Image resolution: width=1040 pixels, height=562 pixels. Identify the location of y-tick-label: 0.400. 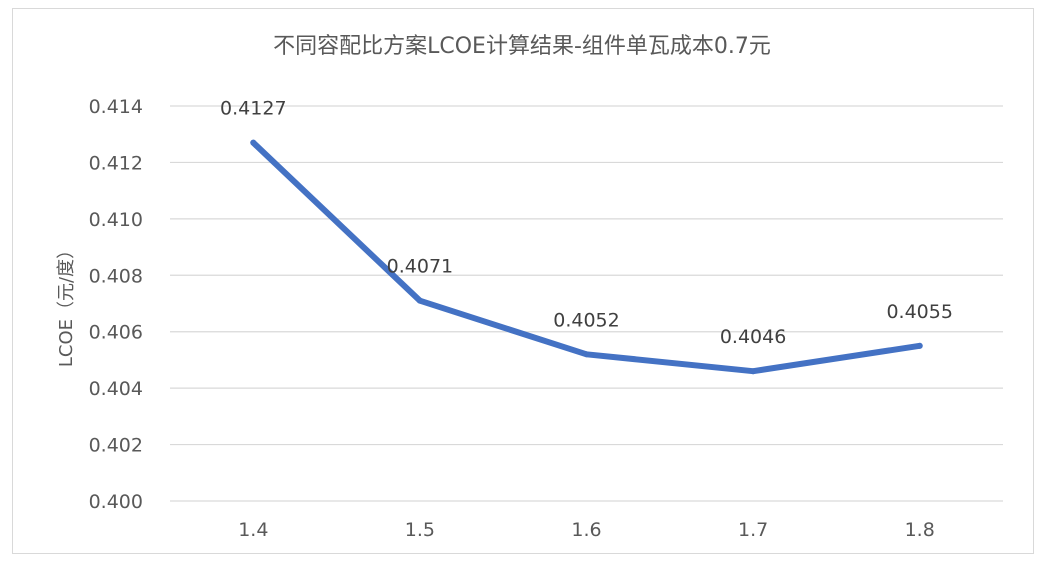
(116, 502).